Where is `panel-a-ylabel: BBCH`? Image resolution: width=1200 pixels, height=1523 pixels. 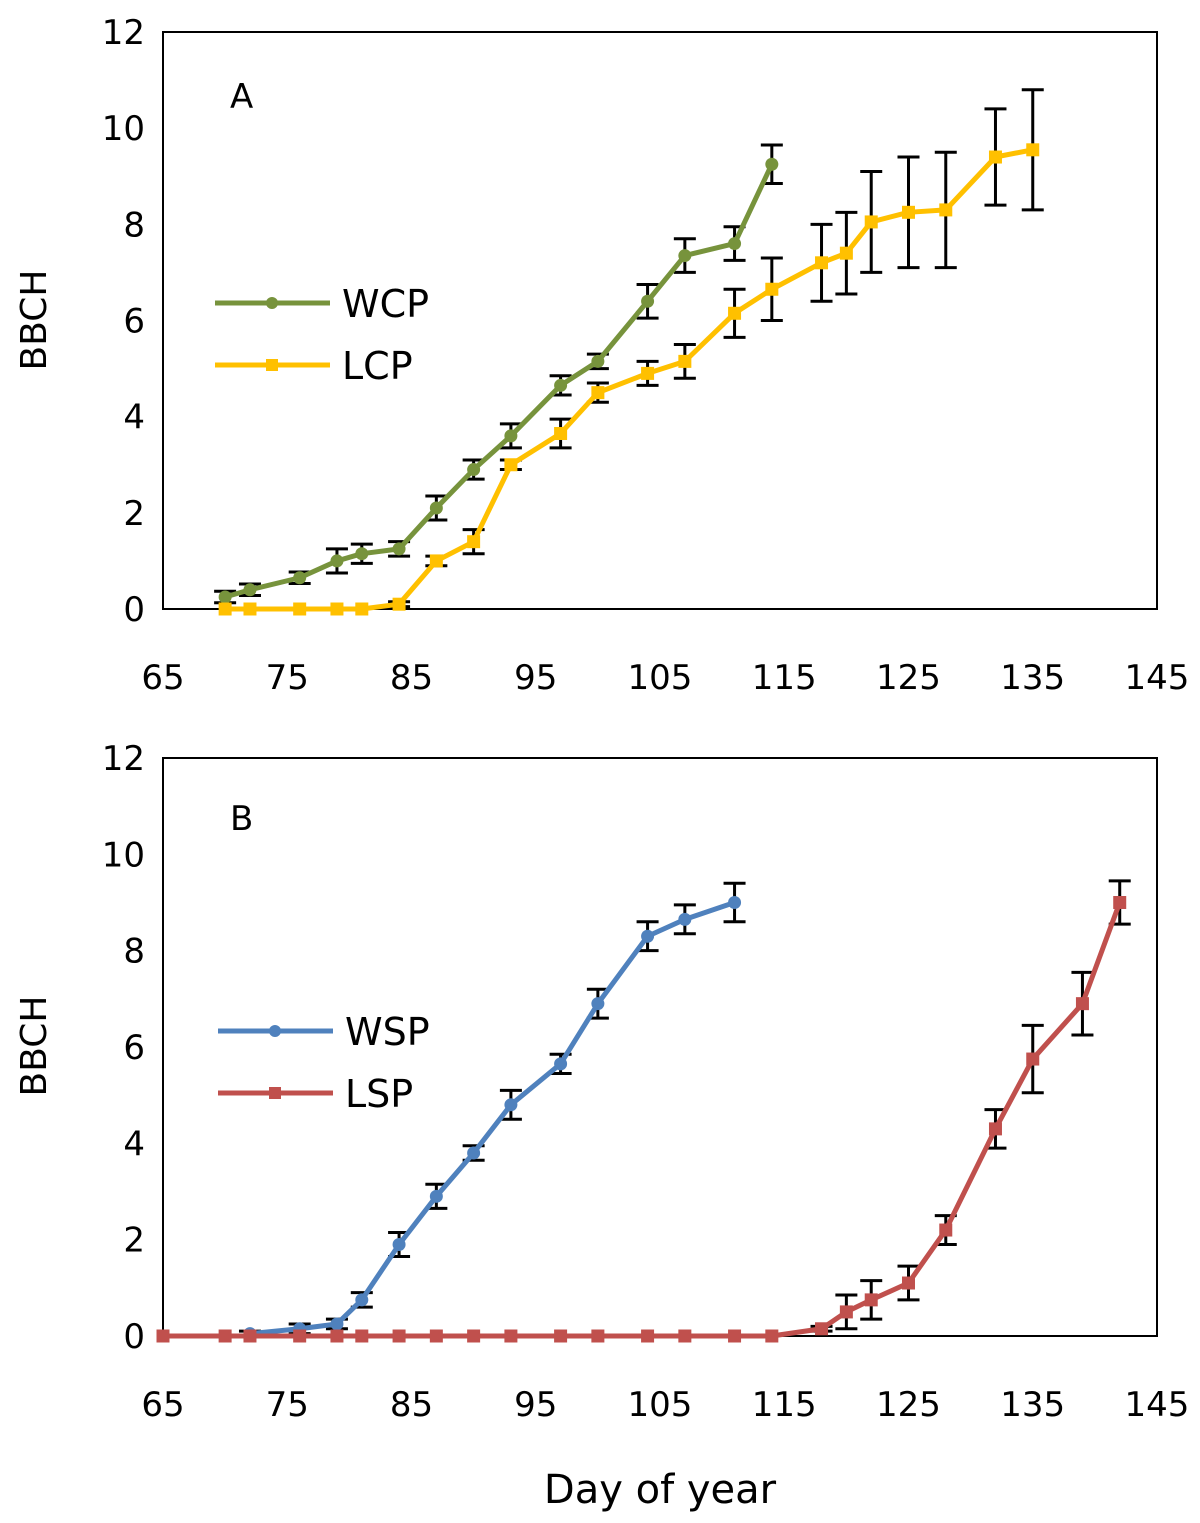
panel-a-ylabel: BBCH is located at coordinates (34, 320).